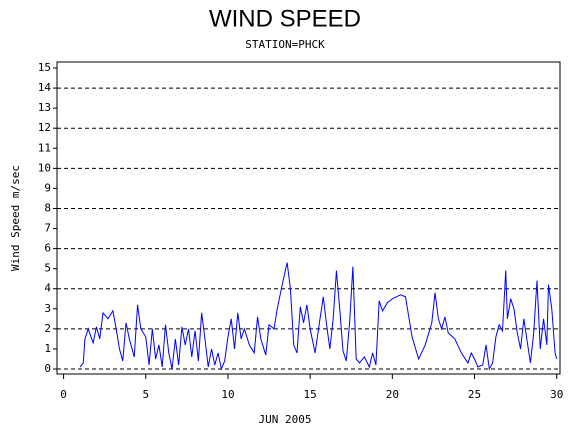 This screenshot has width=570, height=430. What do you see at coordinates (44, 147) in the screenshot?
I see `y-tick-label: 11` at bounding box center [44, 147].